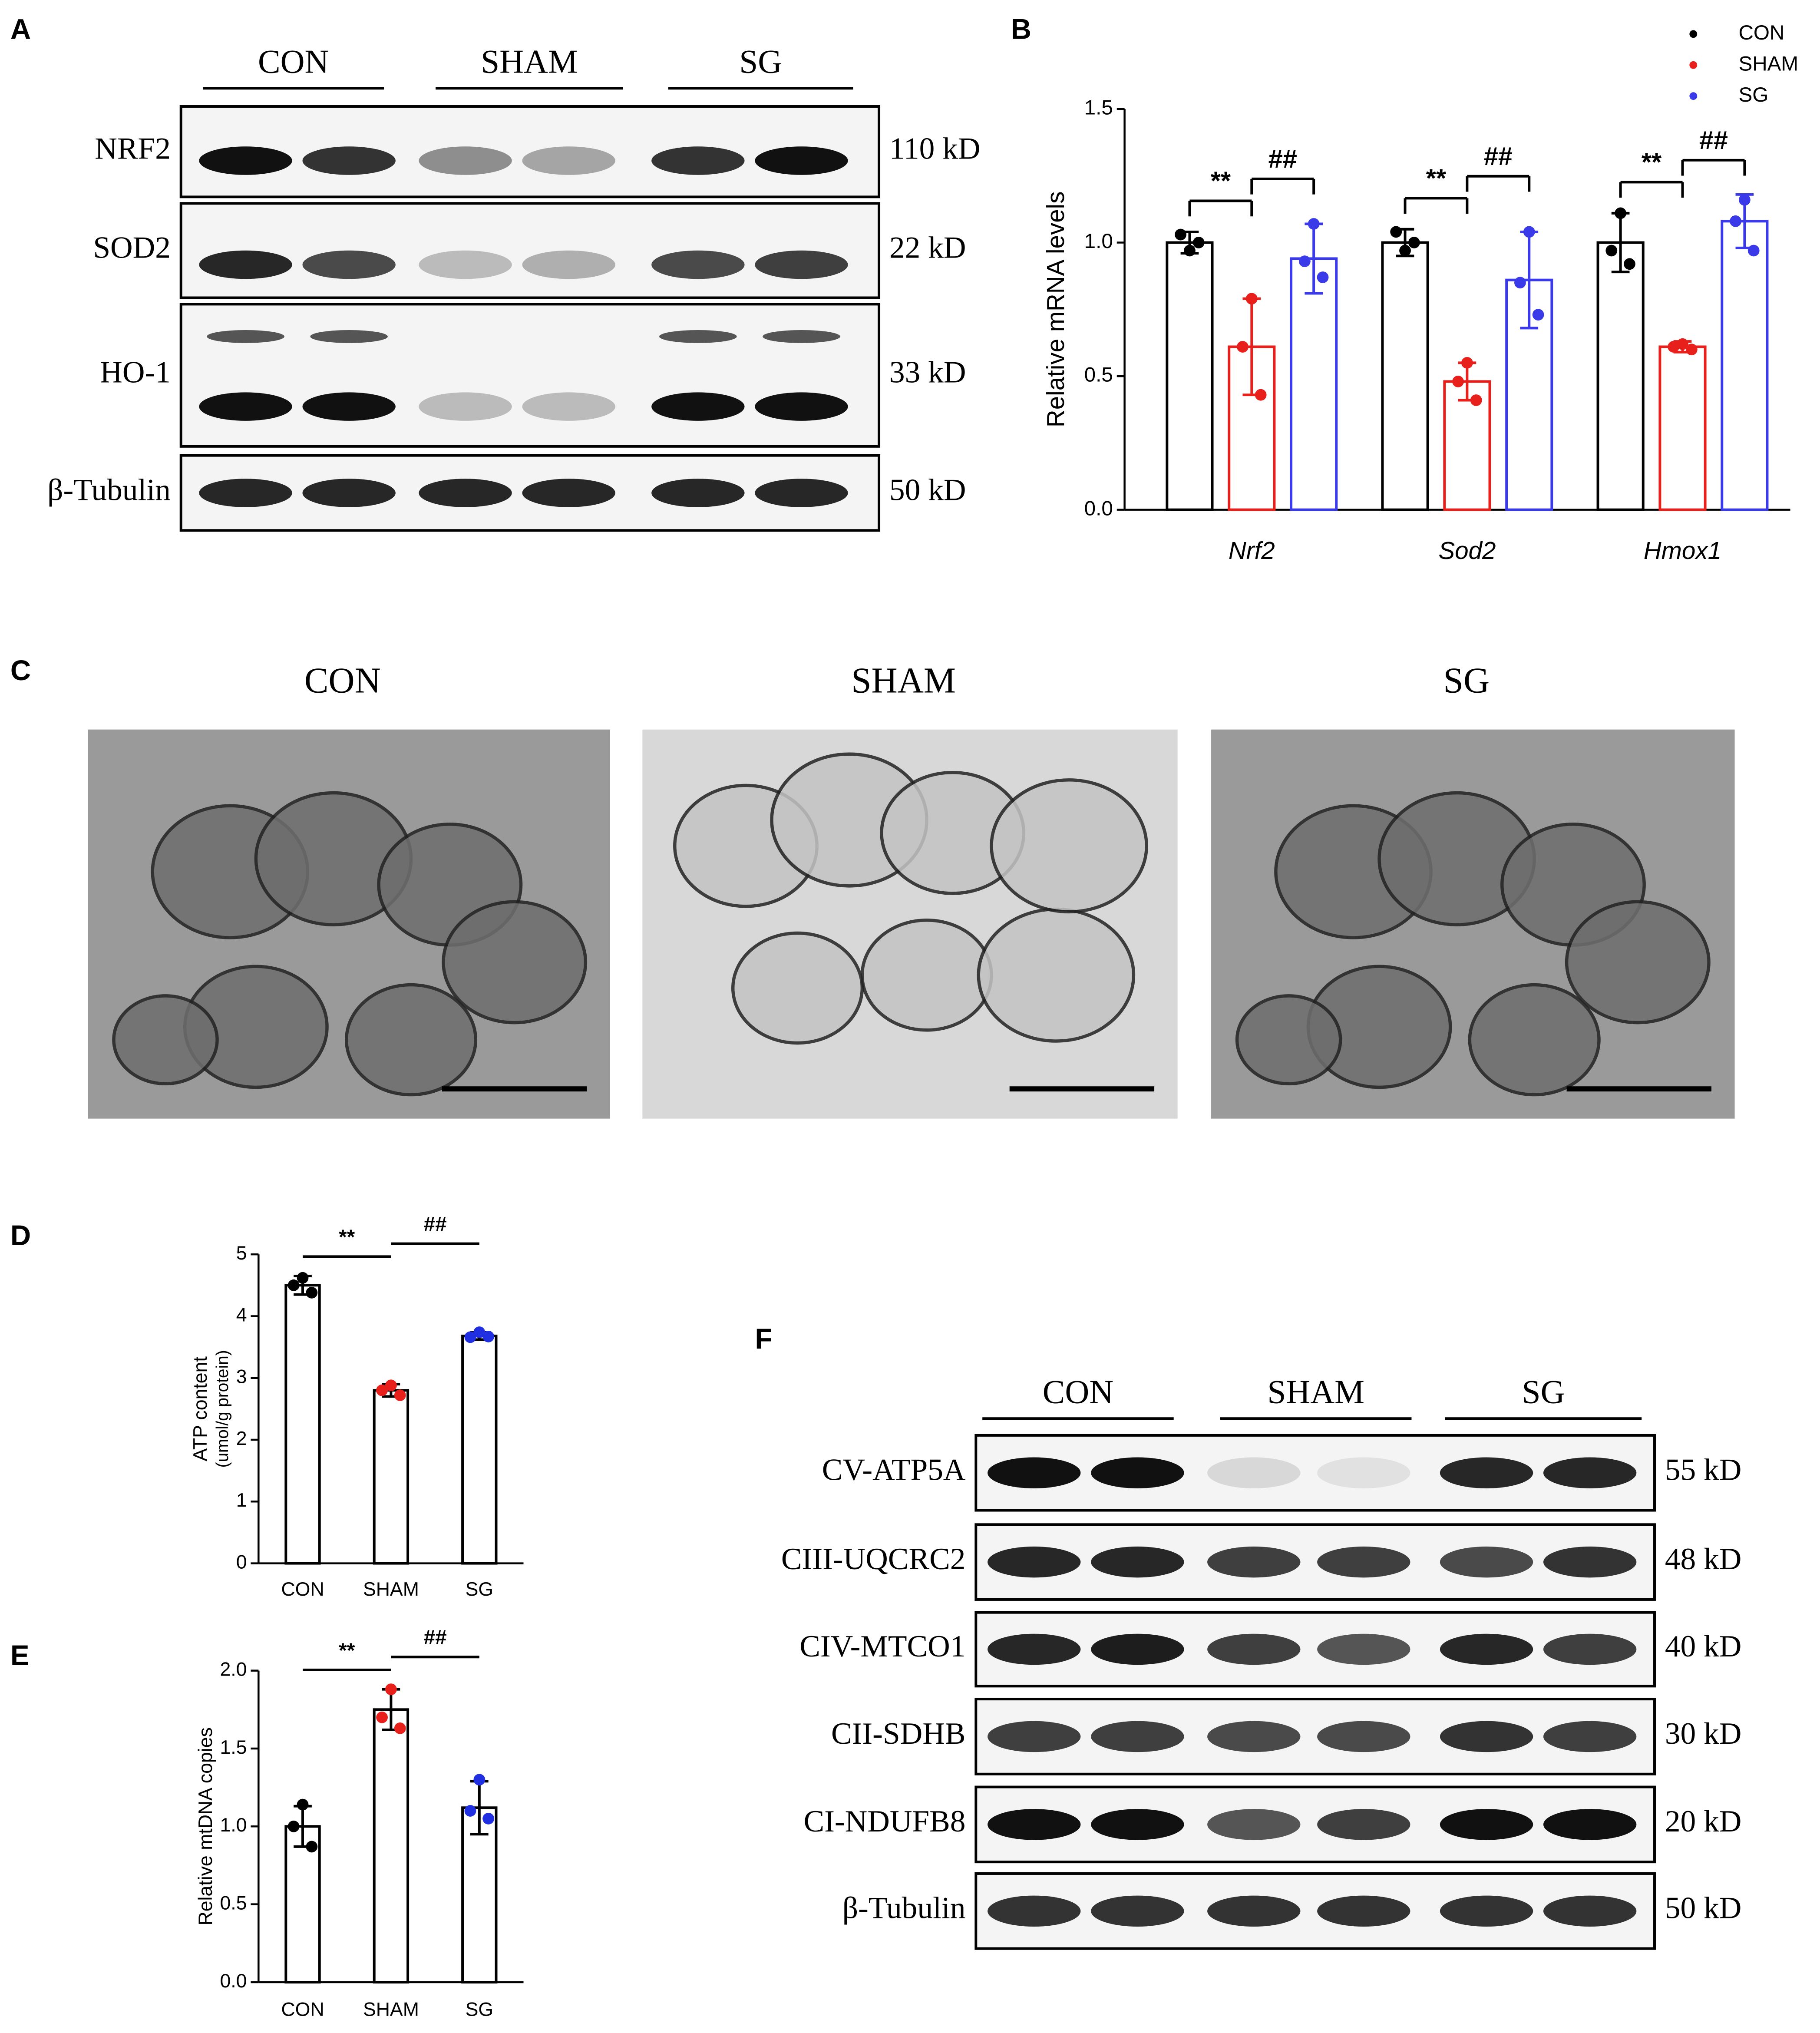 The width and height of the screenshot is (1820, 2033). Describe the element at coordinates (1315, 1391) in the screenshot. I see `group-label: SHAM` at that location.